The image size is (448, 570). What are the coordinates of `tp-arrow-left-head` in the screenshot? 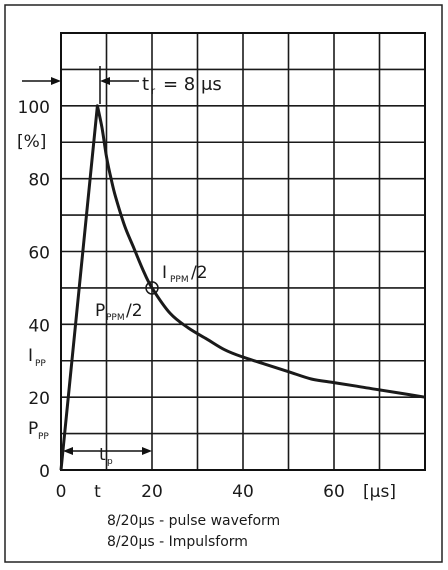 It's located at (68, 451).